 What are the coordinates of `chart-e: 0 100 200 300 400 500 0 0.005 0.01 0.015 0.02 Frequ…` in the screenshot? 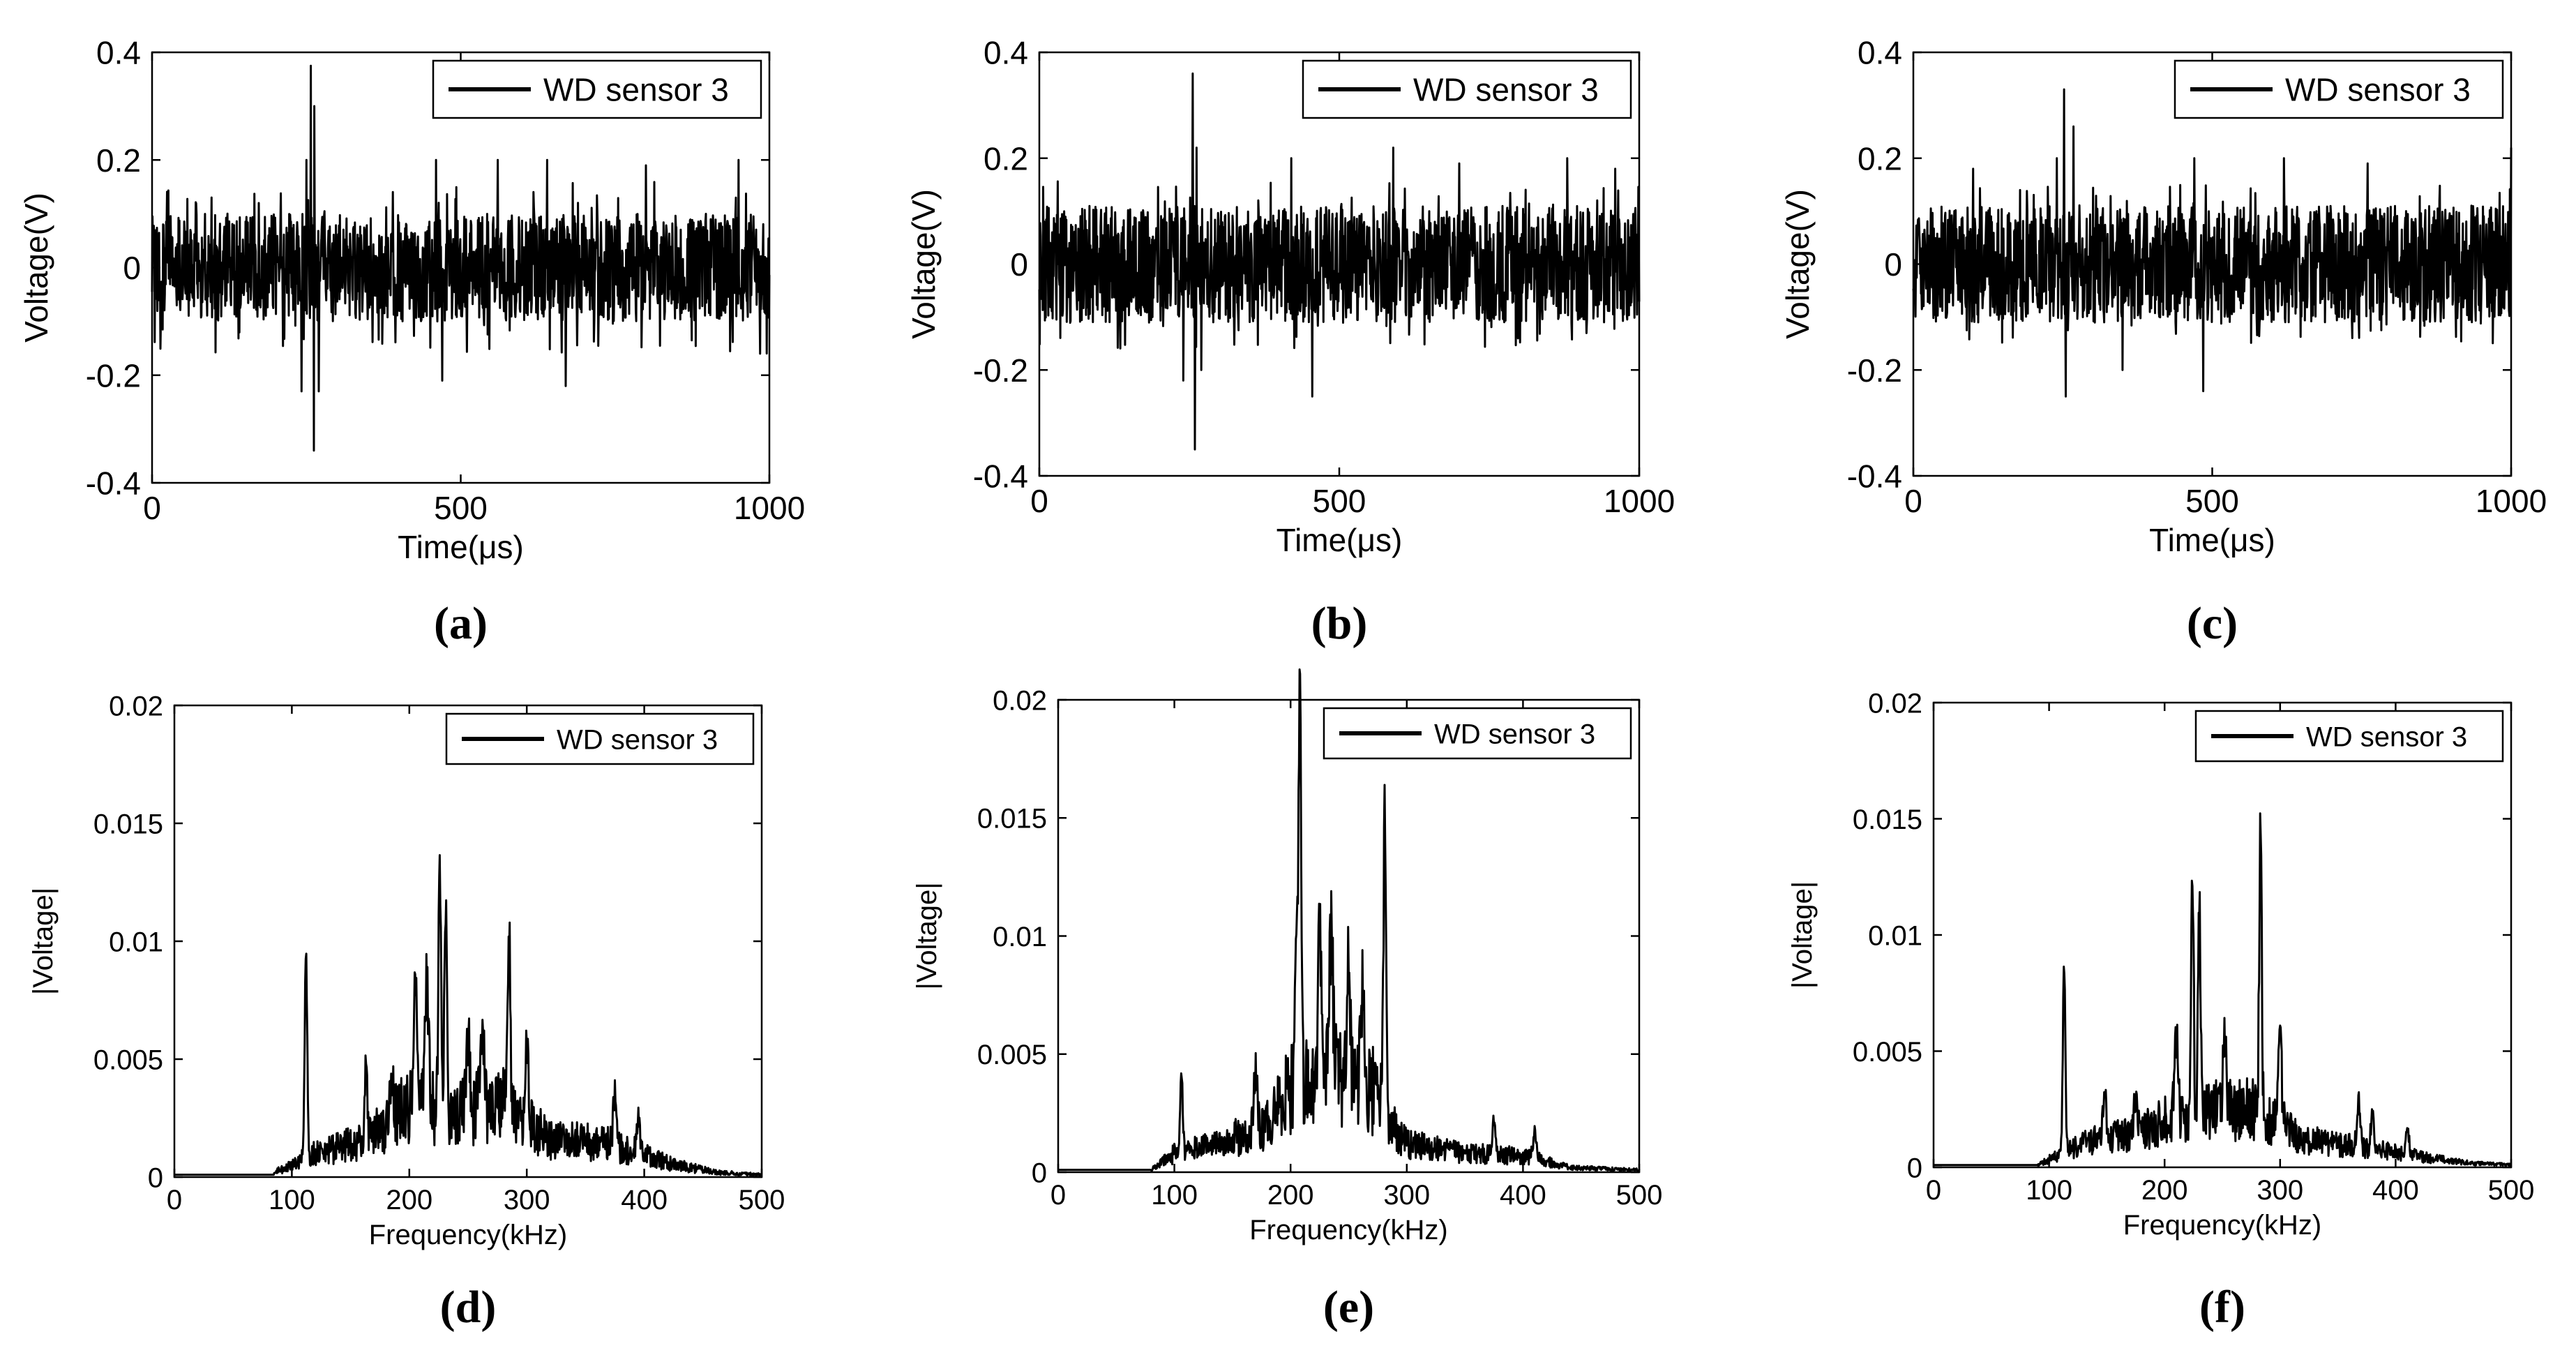 It's located at (1287, 1000).